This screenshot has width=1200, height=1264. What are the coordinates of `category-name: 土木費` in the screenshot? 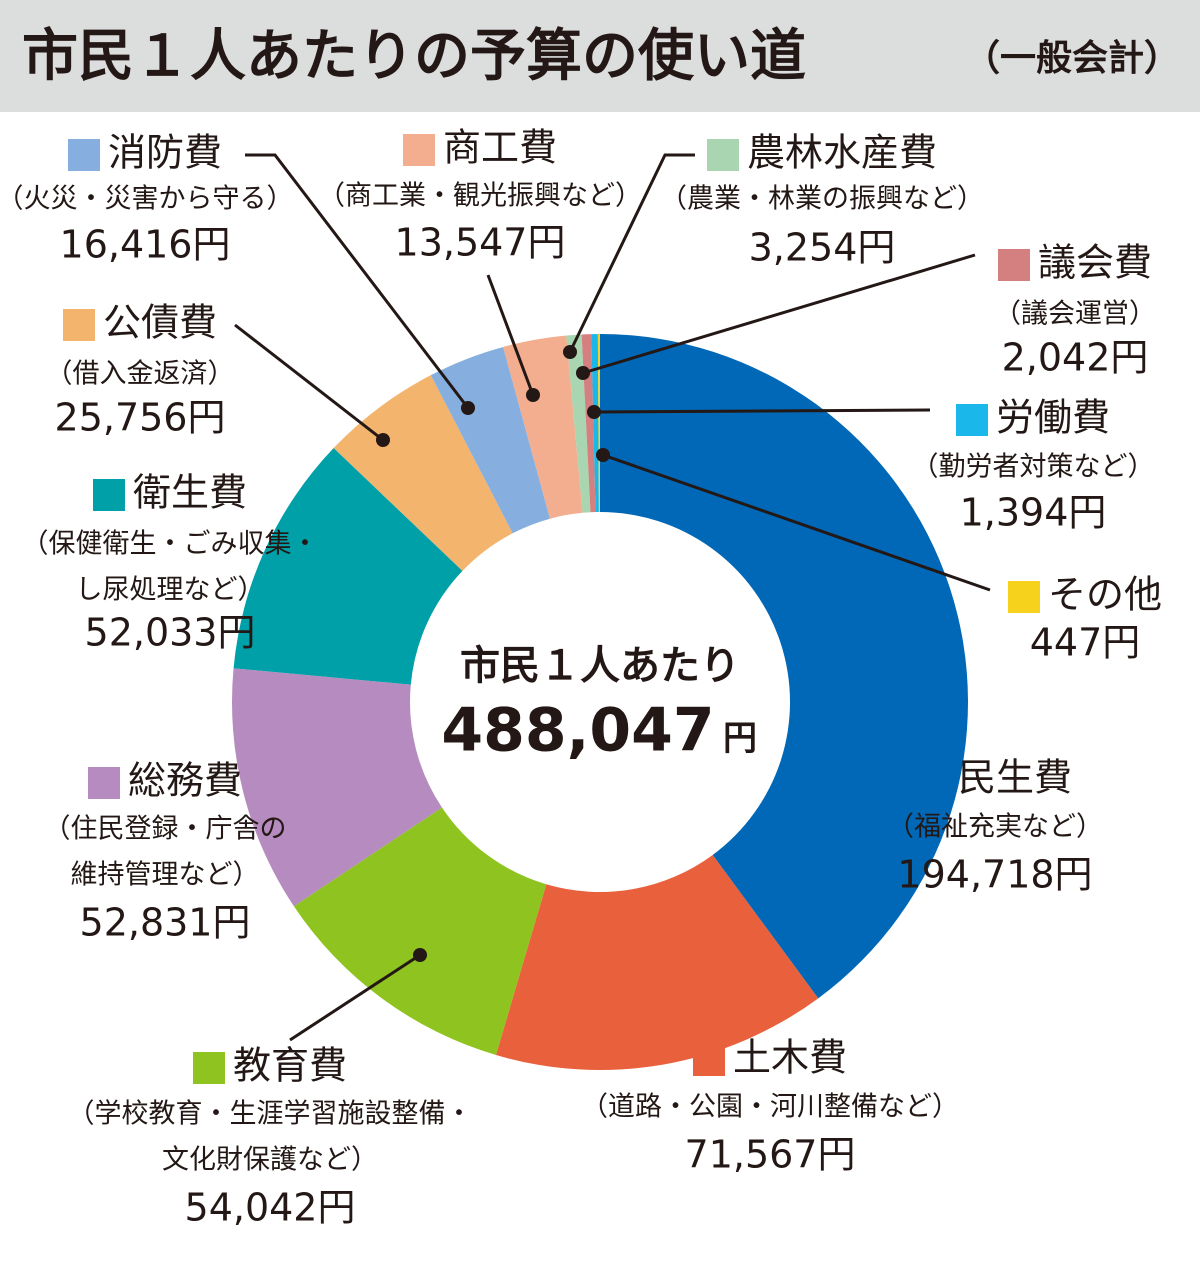 It's located at (790, 1058).